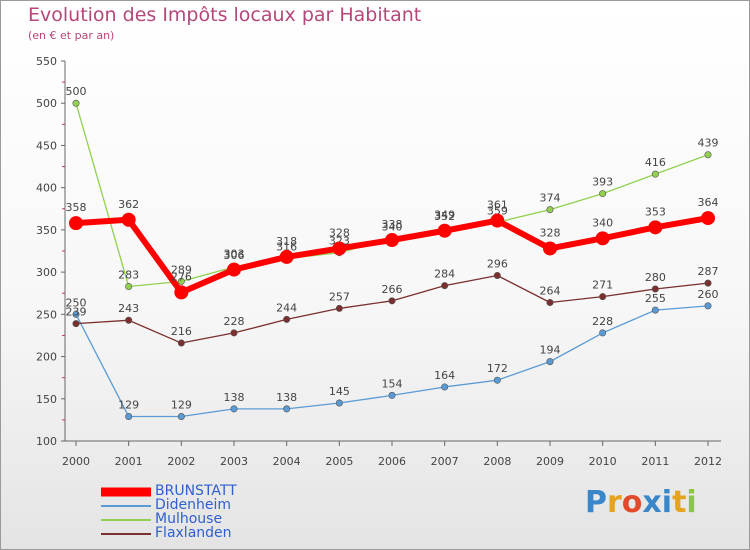 The height and width of the screenshot is (550, 750). I want to click on data-label-mulhouse: 283, so click(128, 274).